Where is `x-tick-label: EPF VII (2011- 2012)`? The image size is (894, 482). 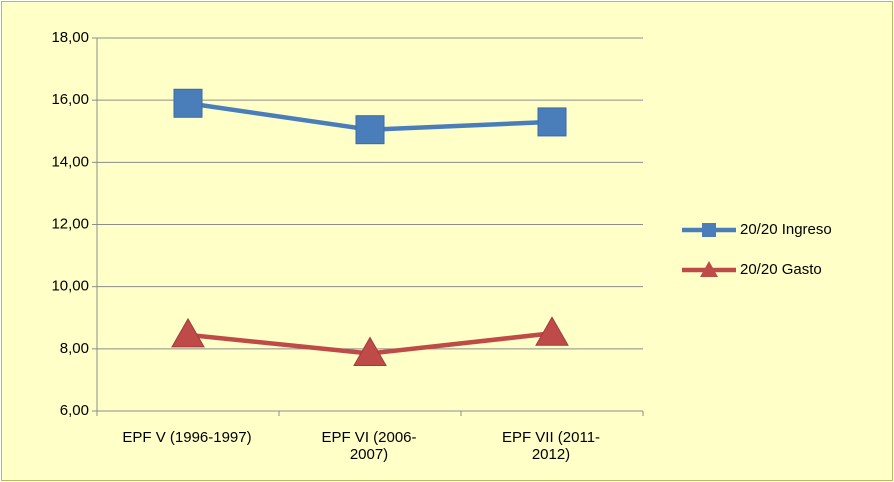
x-tick-label: EPF VII (2011- 2012) is located at coordinates (551, 446).